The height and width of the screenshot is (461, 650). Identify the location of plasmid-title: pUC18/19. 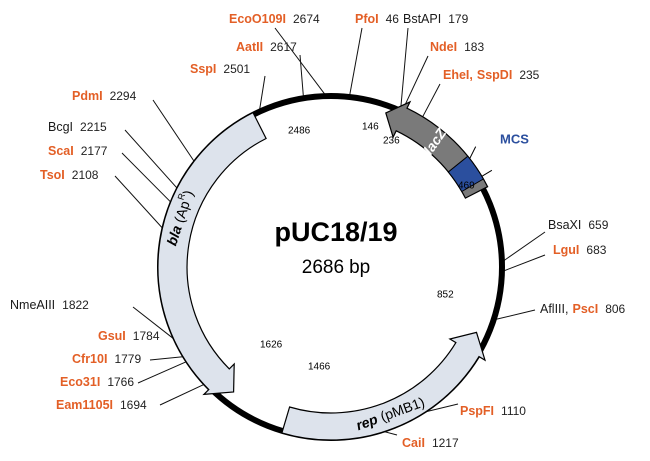
(335, 232).